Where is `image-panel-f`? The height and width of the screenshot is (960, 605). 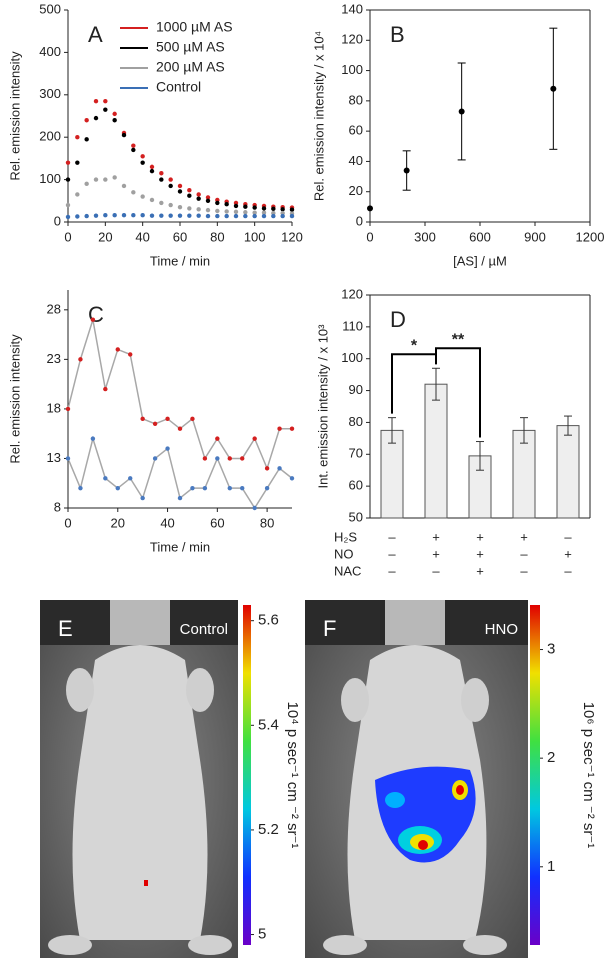 image-panel-f is located at coordinates (422, 779).